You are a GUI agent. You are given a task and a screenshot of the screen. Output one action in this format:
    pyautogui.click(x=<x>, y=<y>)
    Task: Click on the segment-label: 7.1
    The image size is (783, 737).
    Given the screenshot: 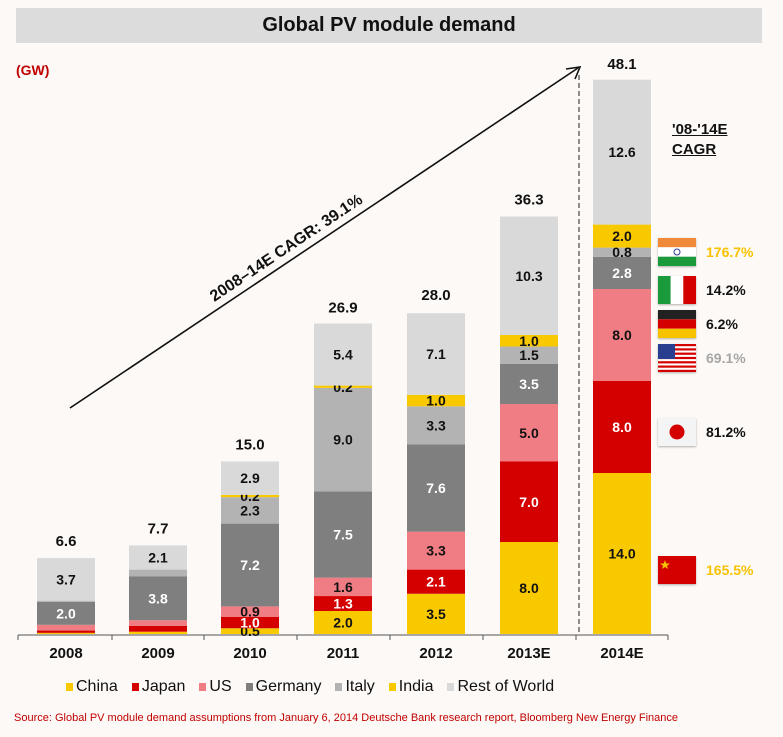 What is the action you would take?
    pyautogui.click(x=436, y=354)
    